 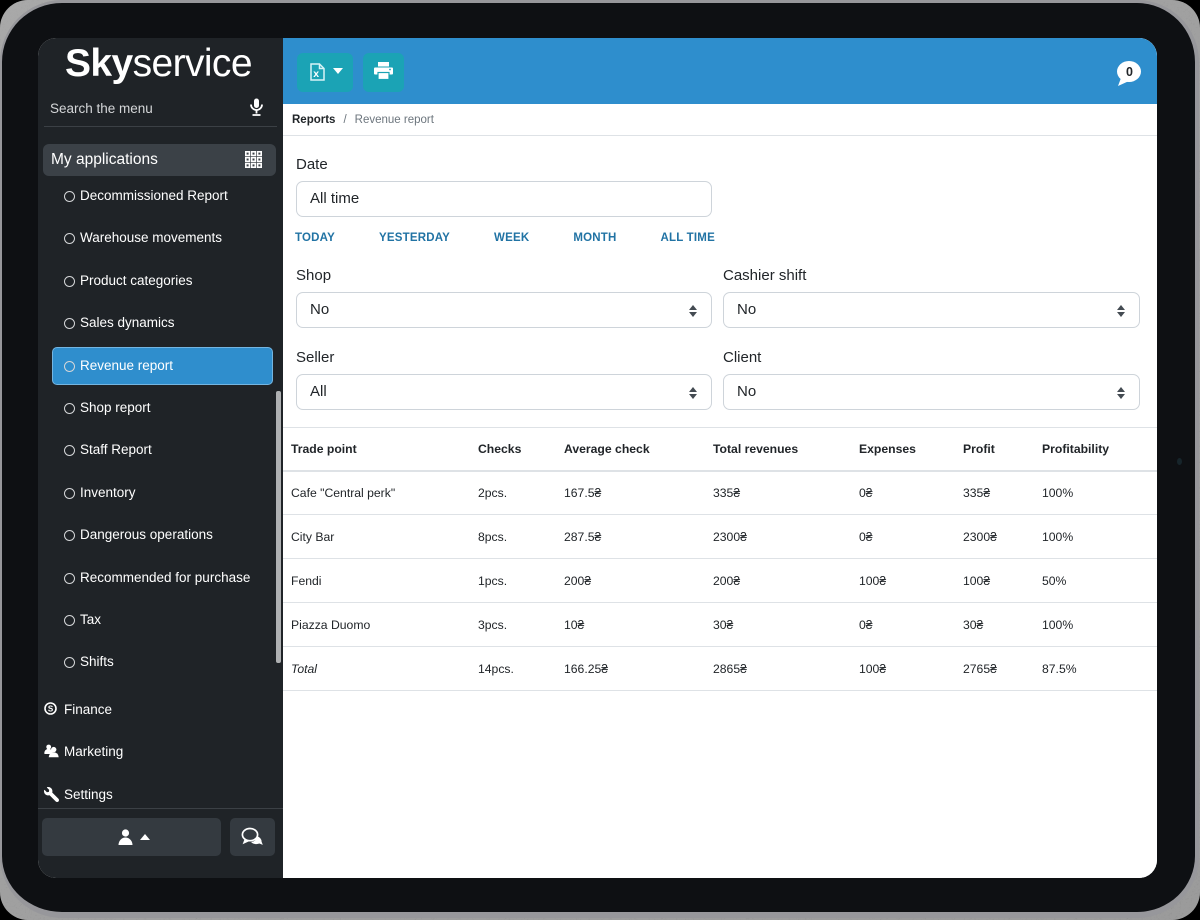 What do you see at coordinates (51, 709) in the screenshot?
I see `svg-text: S` at bounding box center [51, 709].